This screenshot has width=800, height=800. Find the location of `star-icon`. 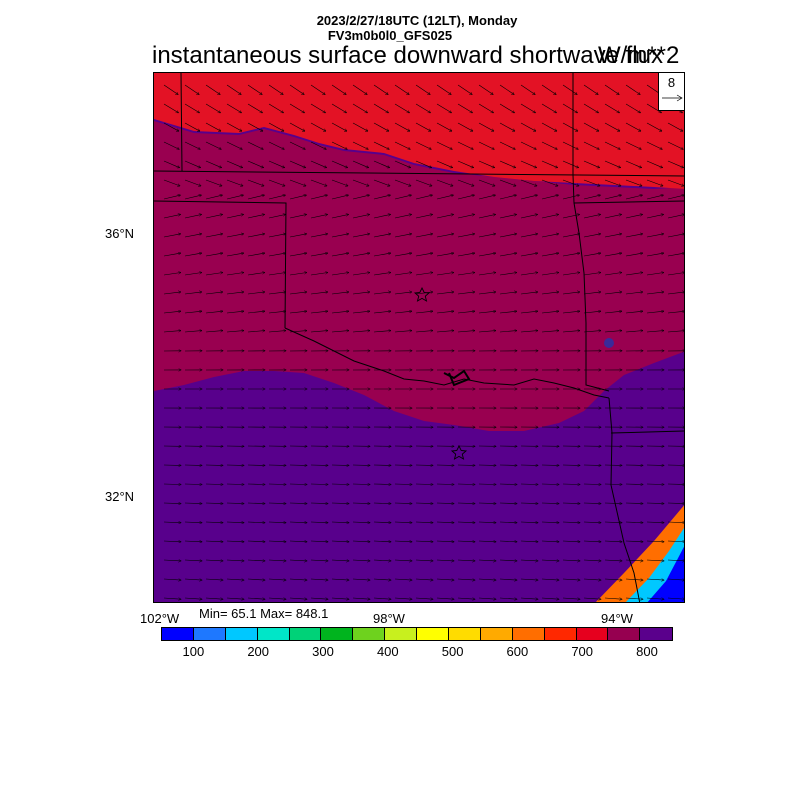

star-icon is located at coordinates (459, 452).